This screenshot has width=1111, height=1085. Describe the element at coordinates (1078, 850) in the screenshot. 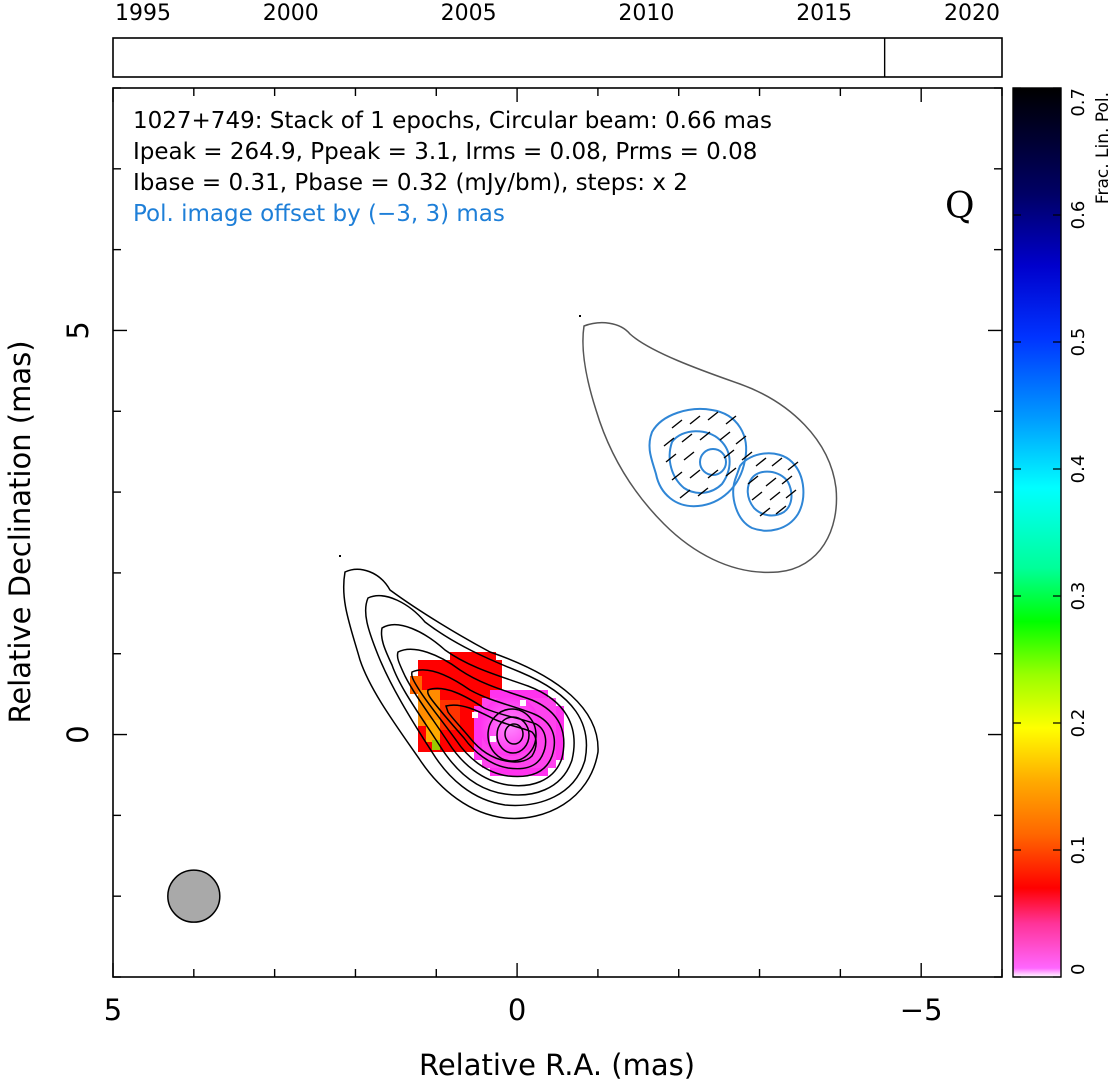

I see `colorbar-tick-label: 0.1` at that location.